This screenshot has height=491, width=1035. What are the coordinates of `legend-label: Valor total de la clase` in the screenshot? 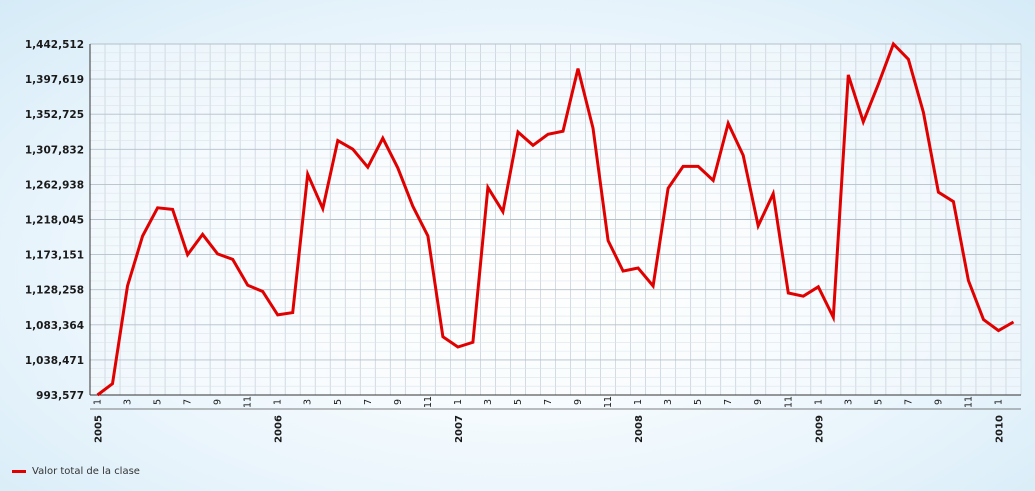 It's located at (86, 471).